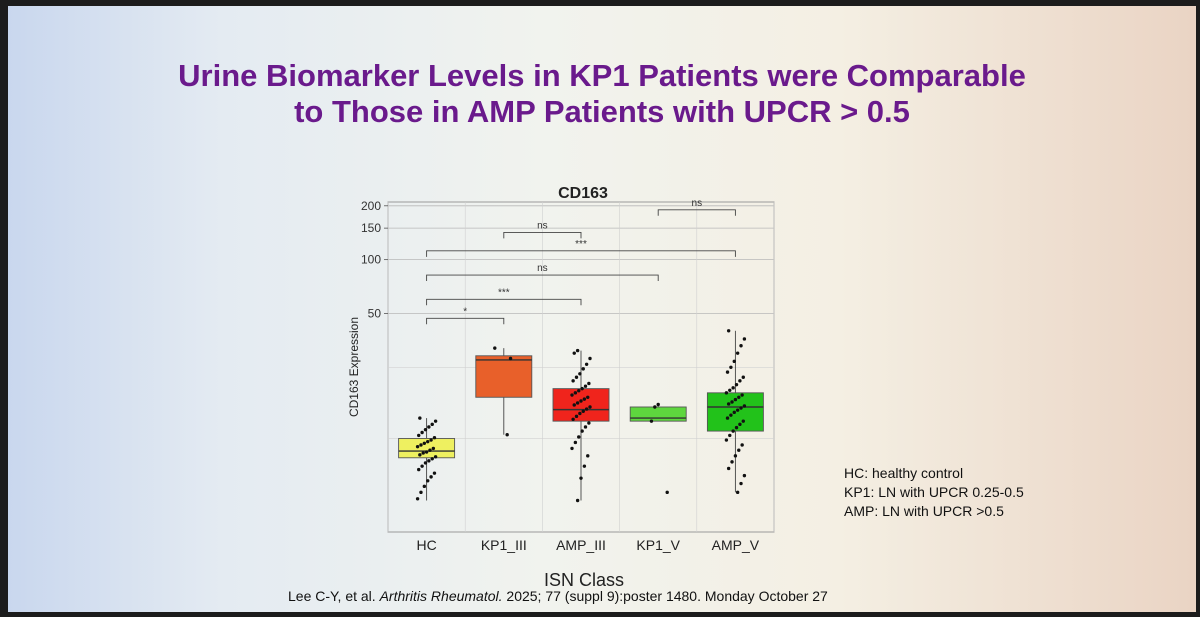  Describe the element at coordinates (697, 203) in the screenshot. I see `sig-label-kp1_v-amp_v: ns` at that location.